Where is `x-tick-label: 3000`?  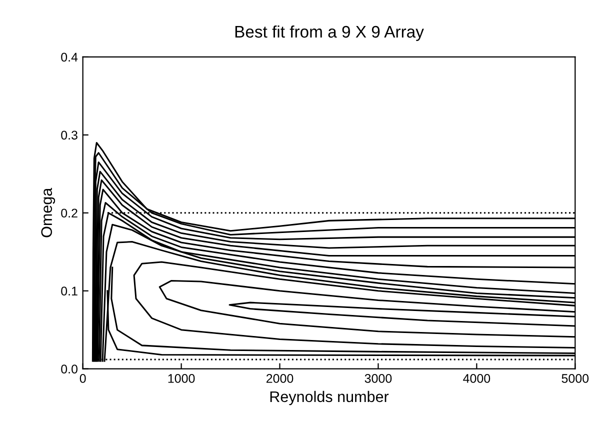
x-tick-label: 3000 is located at coordinates (378, 378).